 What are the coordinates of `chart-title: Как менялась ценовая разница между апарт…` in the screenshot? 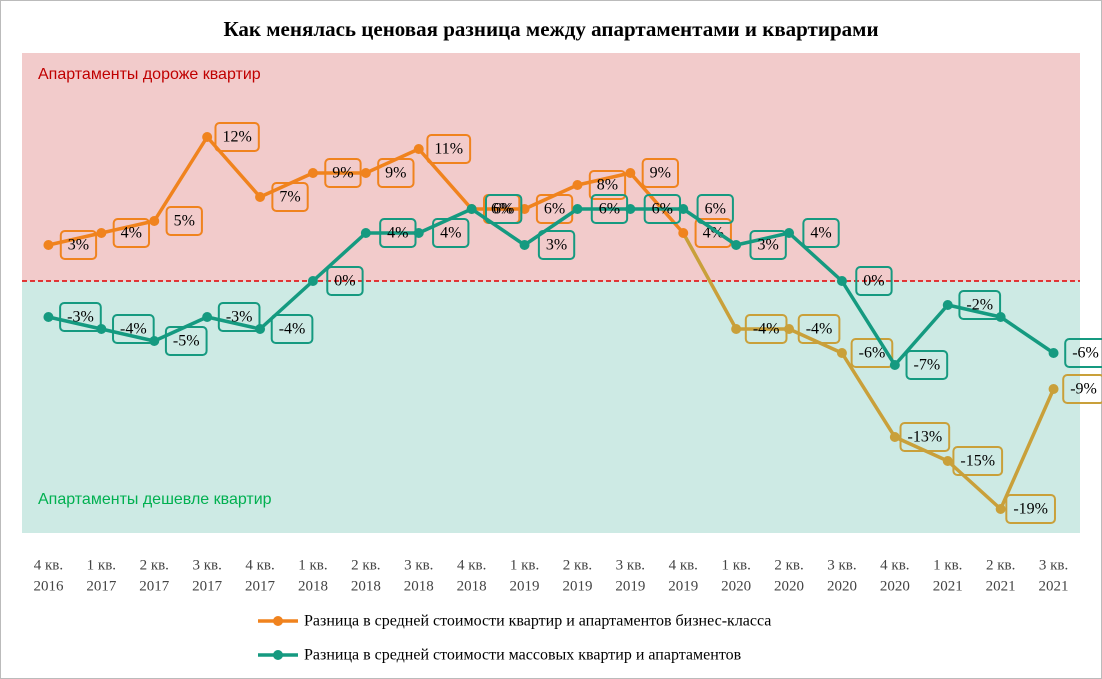 It's located at (550, 29).